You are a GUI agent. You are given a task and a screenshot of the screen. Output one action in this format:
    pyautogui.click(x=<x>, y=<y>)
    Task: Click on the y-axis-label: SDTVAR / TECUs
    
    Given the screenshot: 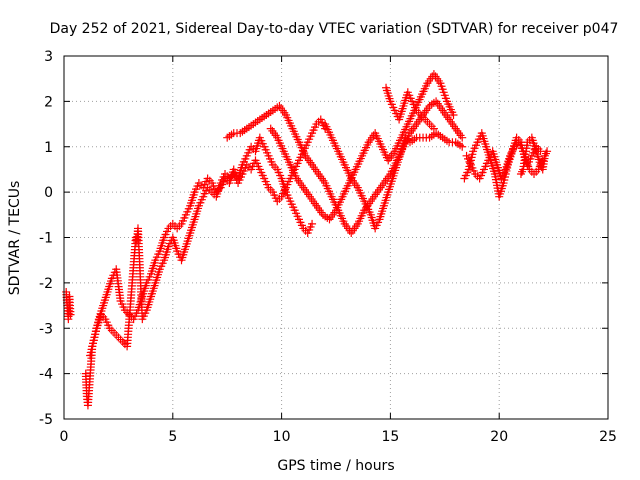 What is the action you would take?
    pyautogui.click(x=15, y=238)
    